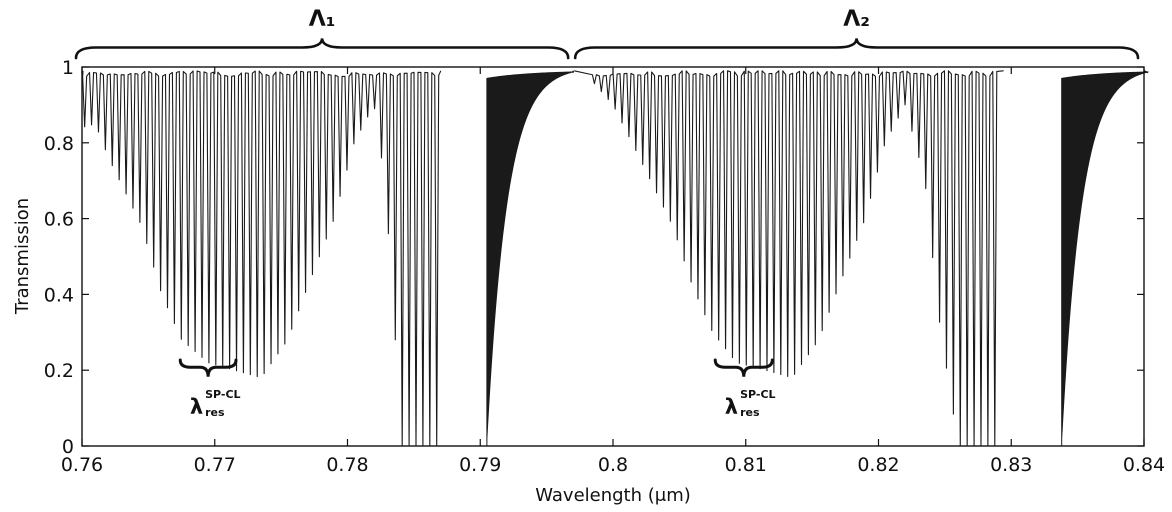 The image size is (1172, 512). What do you see at coordinates (731, 407) in the screenshot?
I see `resonance-lambda-2: λ` at bounding box center [731, 407].